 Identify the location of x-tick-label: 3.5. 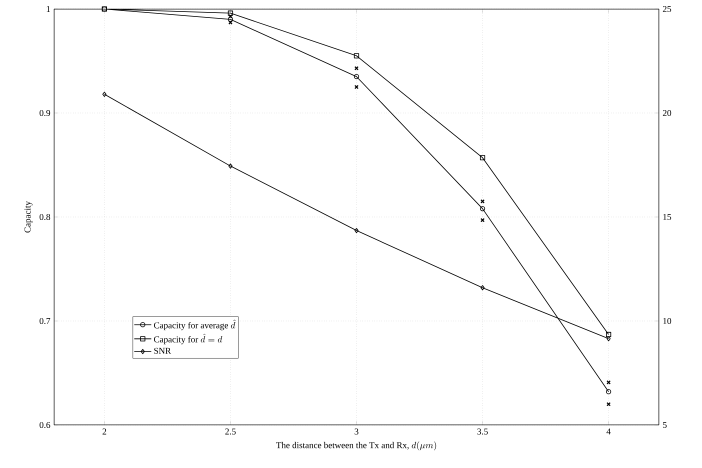
(482, 431).